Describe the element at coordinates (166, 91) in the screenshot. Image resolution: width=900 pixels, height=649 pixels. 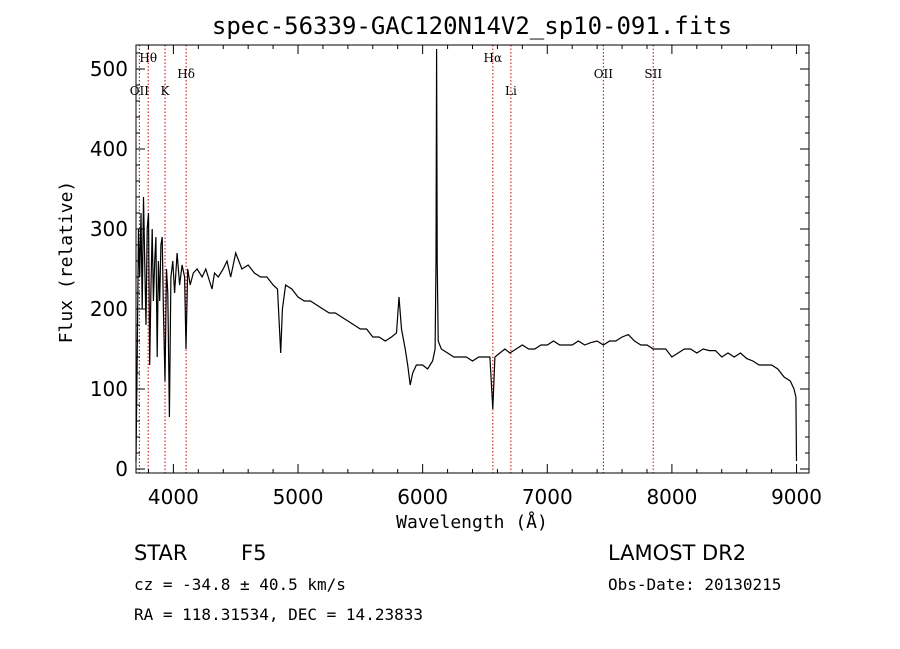
I see `line-label-2: K` at that location.